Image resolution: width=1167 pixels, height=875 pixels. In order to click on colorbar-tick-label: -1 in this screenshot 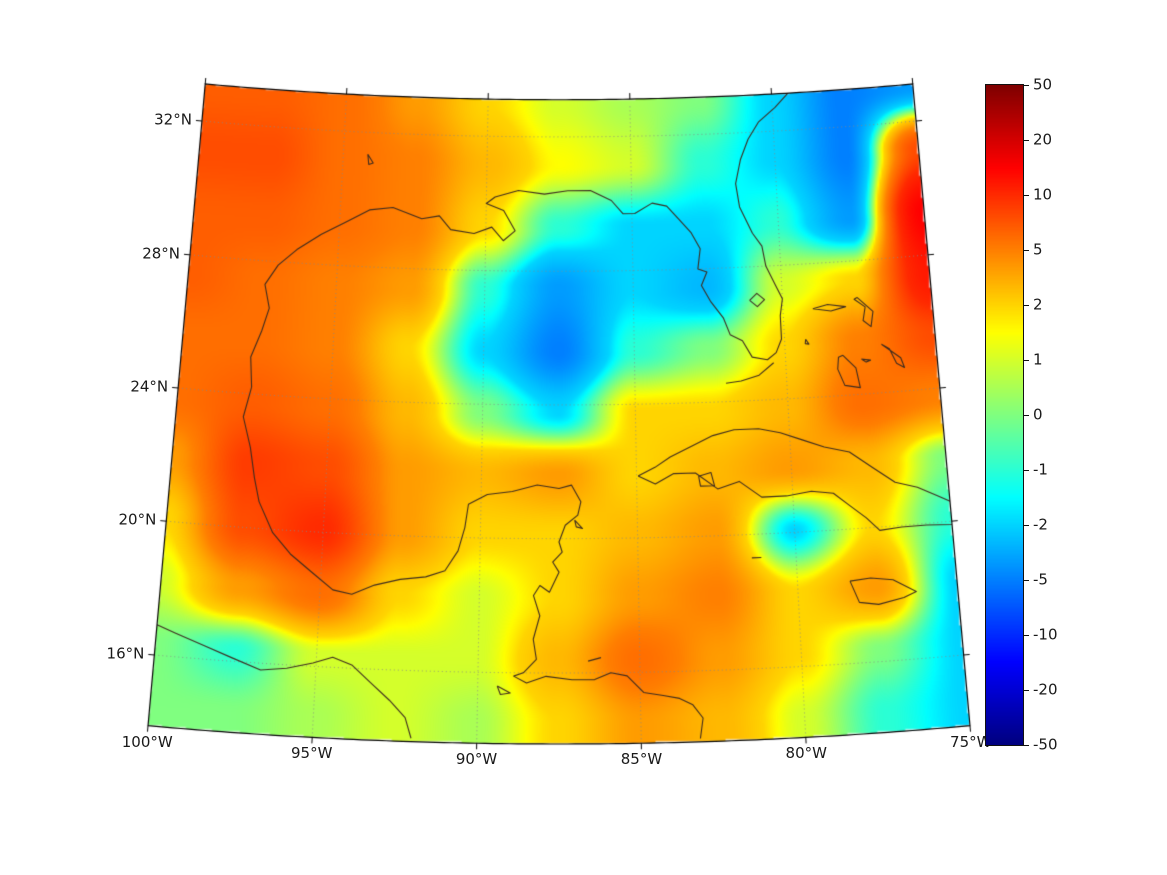, I will do `click(1040, 469)`.